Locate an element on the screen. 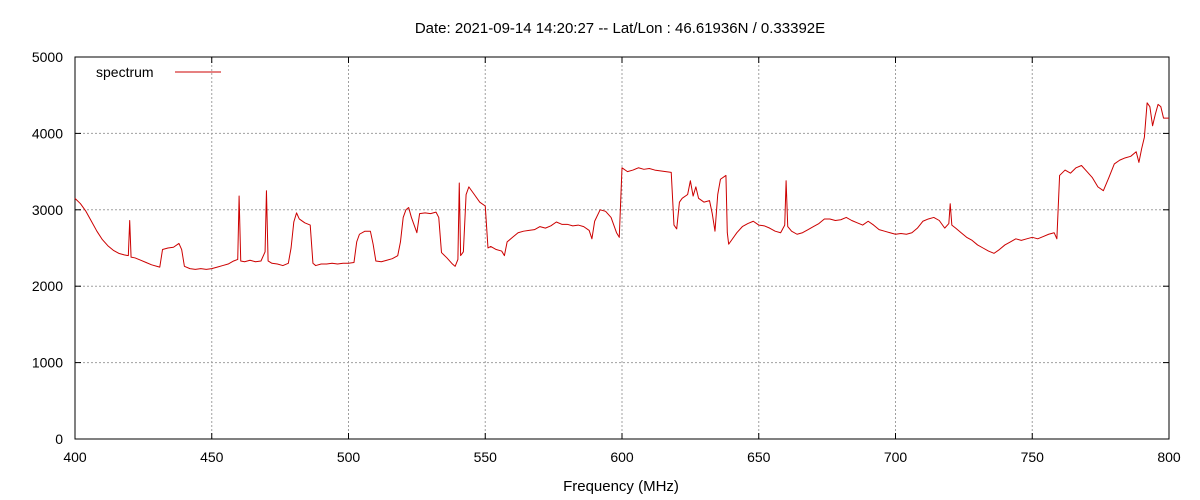 This screenshot has height=500, width=1200. legend: spectrum is located at coordinates (158, 72).